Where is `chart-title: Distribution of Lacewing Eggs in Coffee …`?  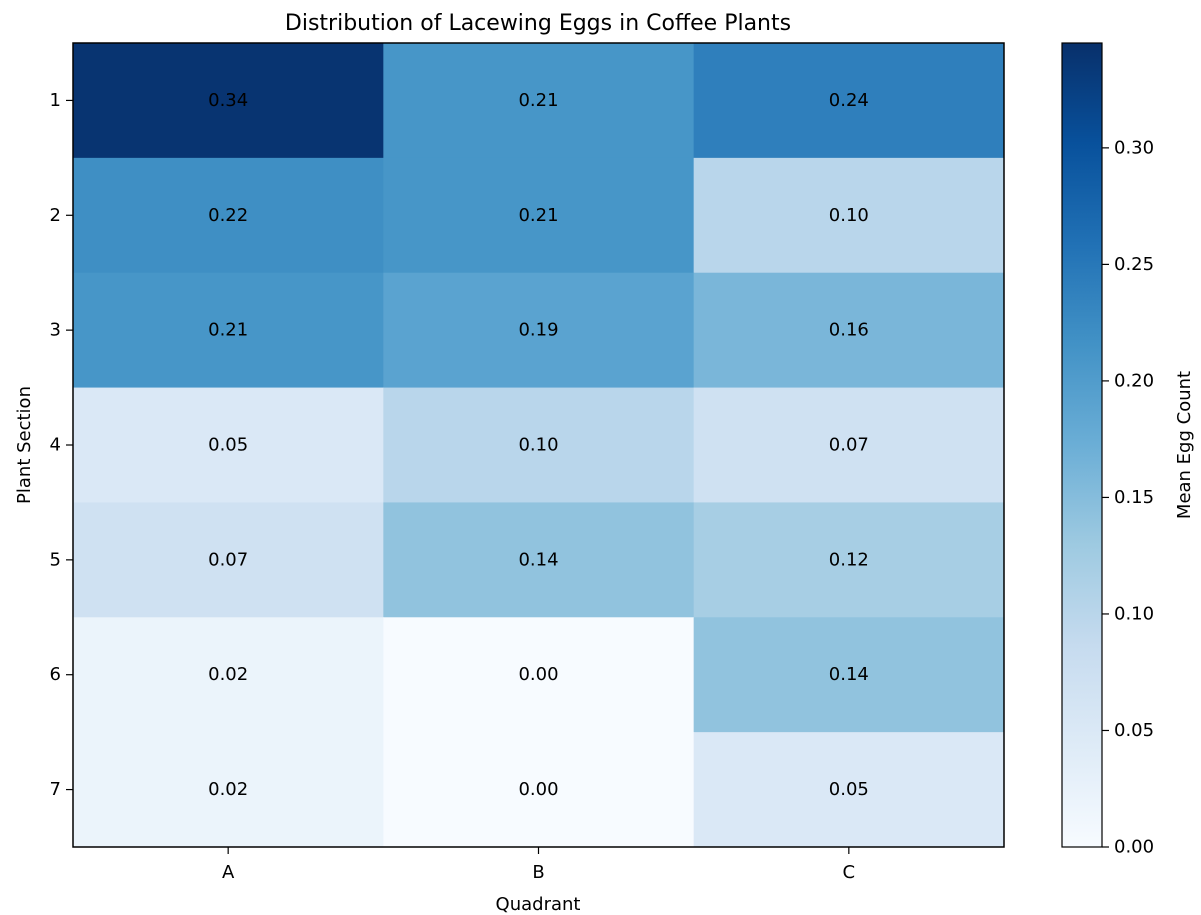
chart-title: Distribution of Lacewing Eggs in Coffee … is located at coordinates (538, 23).